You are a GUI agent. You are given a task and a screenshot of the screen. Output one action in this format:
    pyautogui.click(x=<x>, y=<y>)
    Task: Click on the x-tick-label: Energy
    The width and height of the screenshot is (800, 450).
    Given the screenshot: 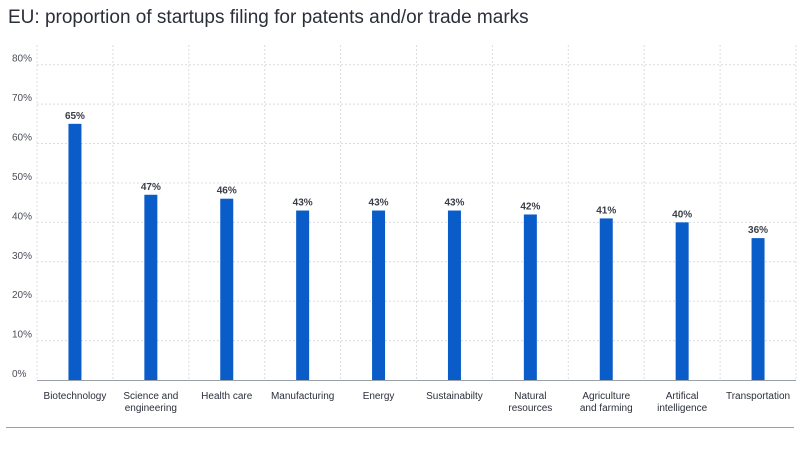 What is the action you would take?
    pyautogui.click(x=379, y=396)
    